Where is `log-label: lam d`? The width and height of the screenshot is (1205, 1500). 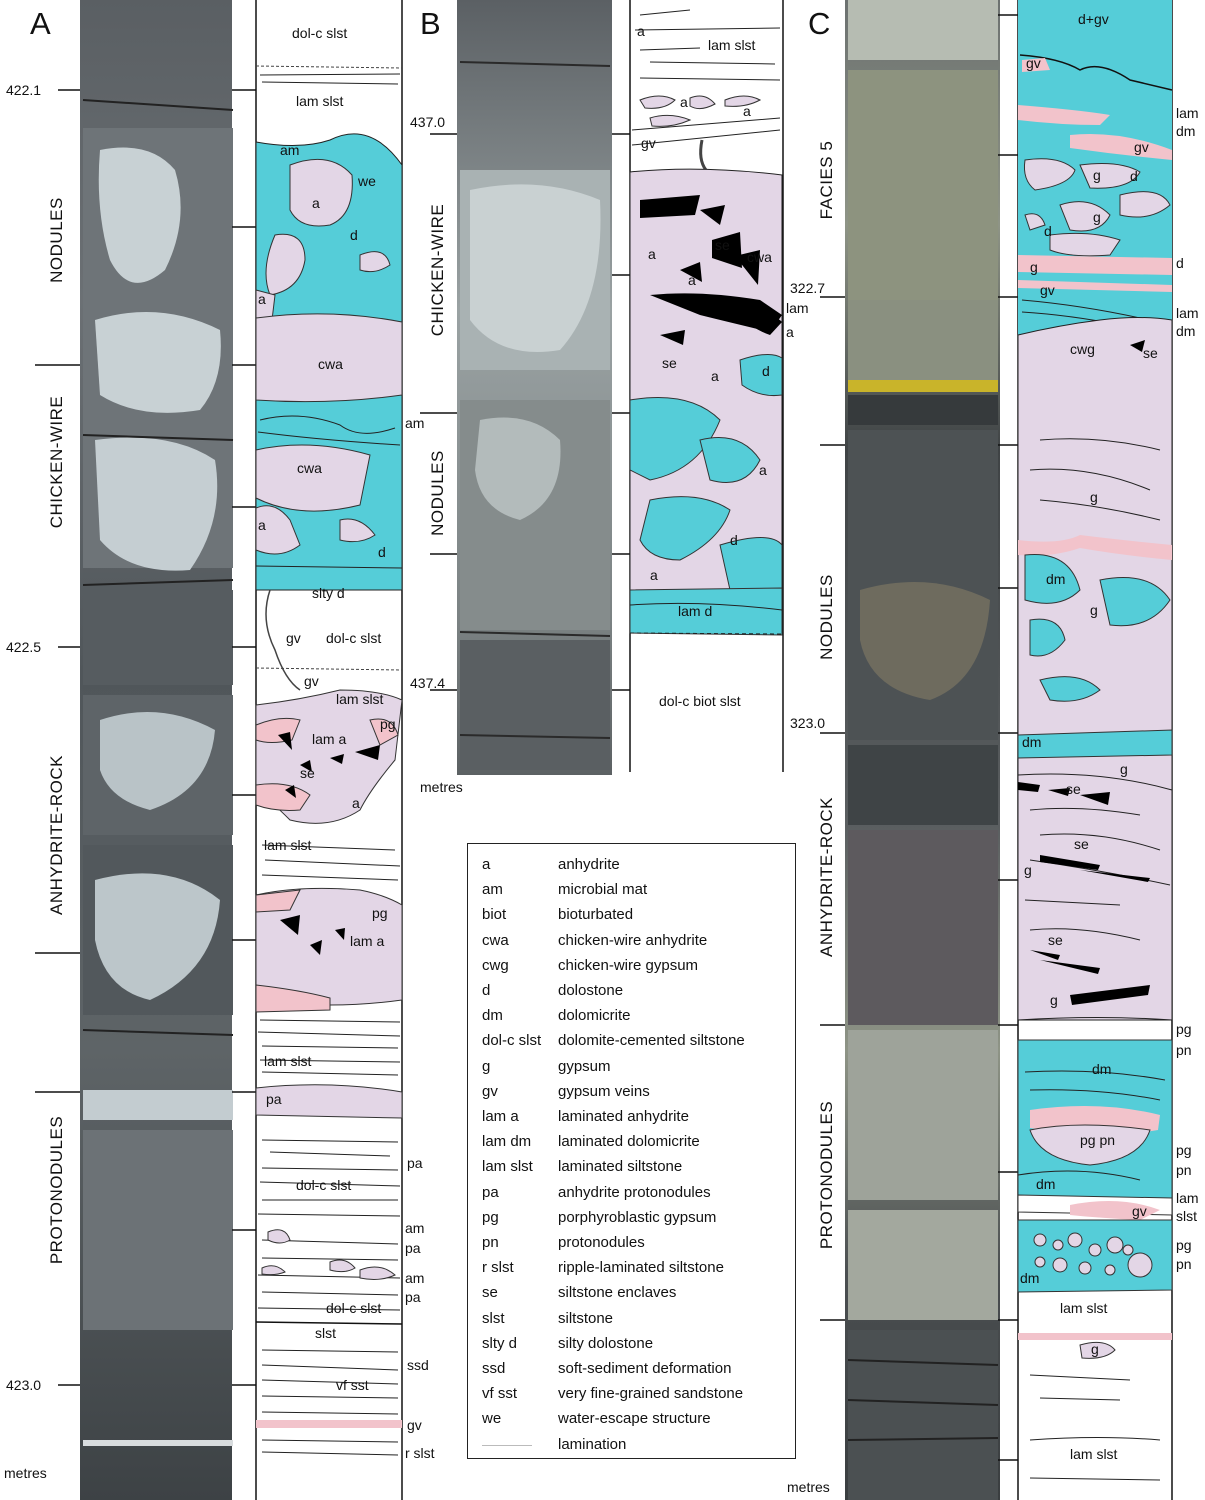 log-label: lam d is located at coordinates (695, 611).